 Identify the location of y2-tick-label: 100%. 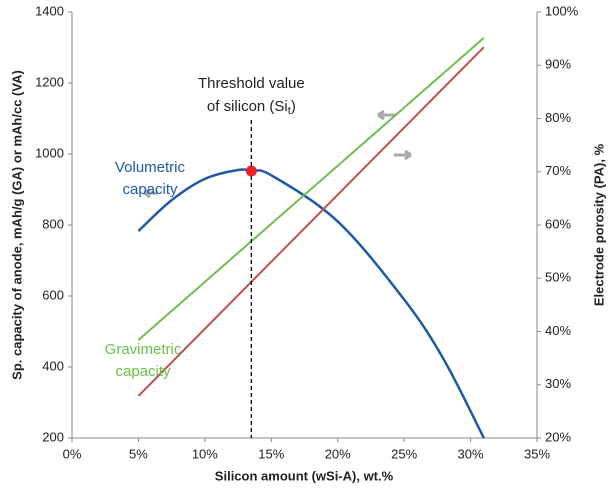
(562, 10).